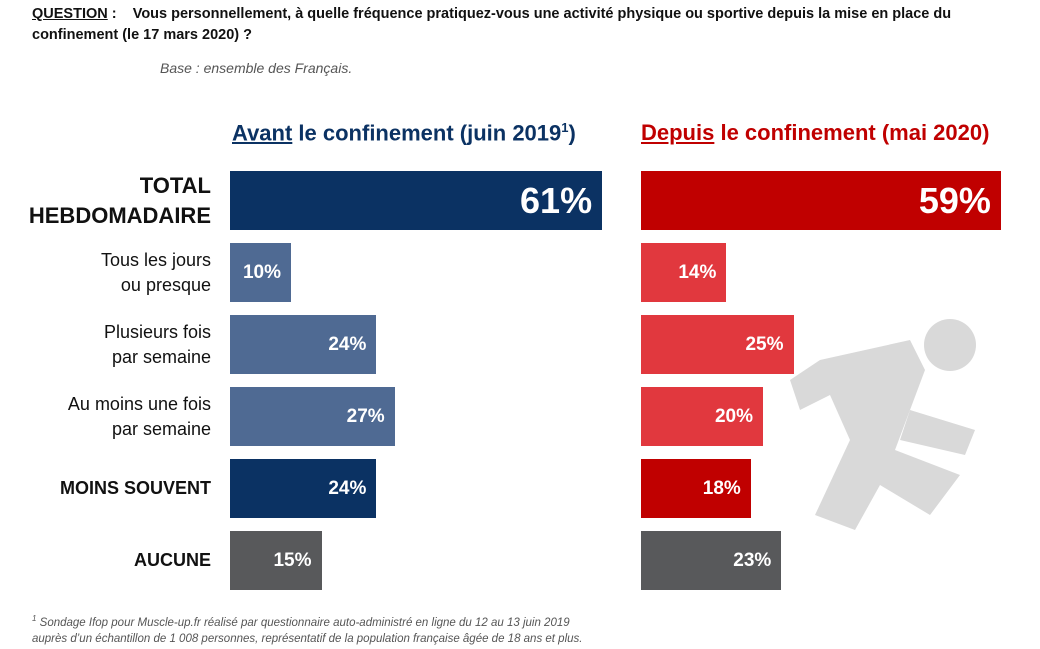 This screenshot has height=649, width=1040. What do you see at coordinates (119, 200) in the screenshot?
I see `category-label: TOTAL HEBDOMADAIRE` at bounding box center [119, 200].